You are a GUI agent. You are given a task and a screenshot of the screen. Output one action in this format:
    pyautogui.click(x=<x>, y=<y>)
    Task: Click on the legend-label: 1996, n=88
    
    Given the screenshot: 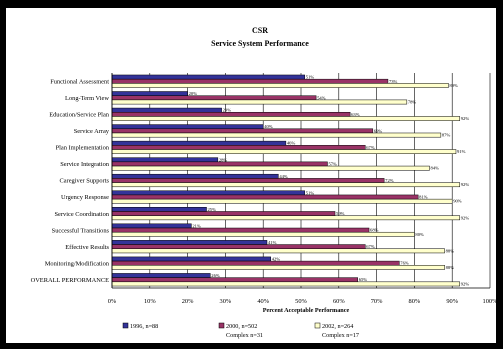 What is the action you would take?
    pyautogui.click(x=144, y=326)
    